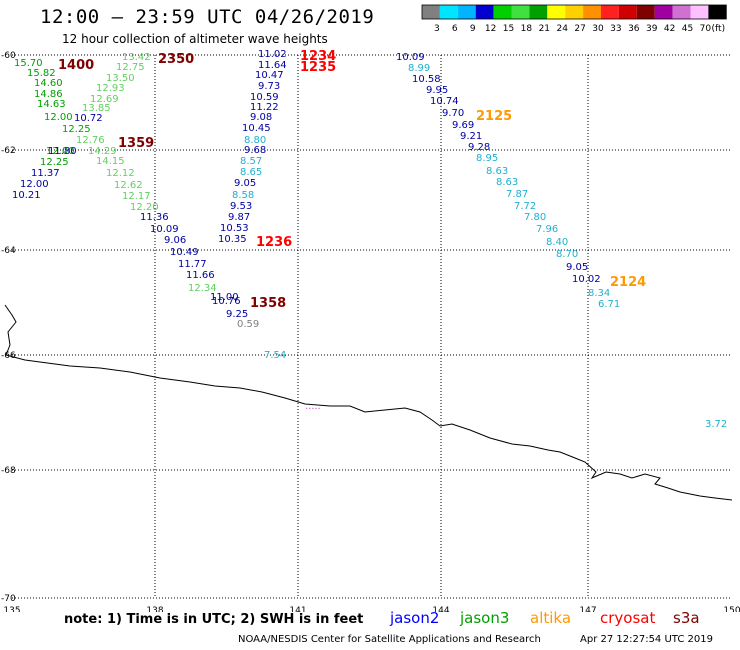  Describe the element at coordinates (48, 83) in the screenshot. I see `wave-height-reading: 14.60` at that location.